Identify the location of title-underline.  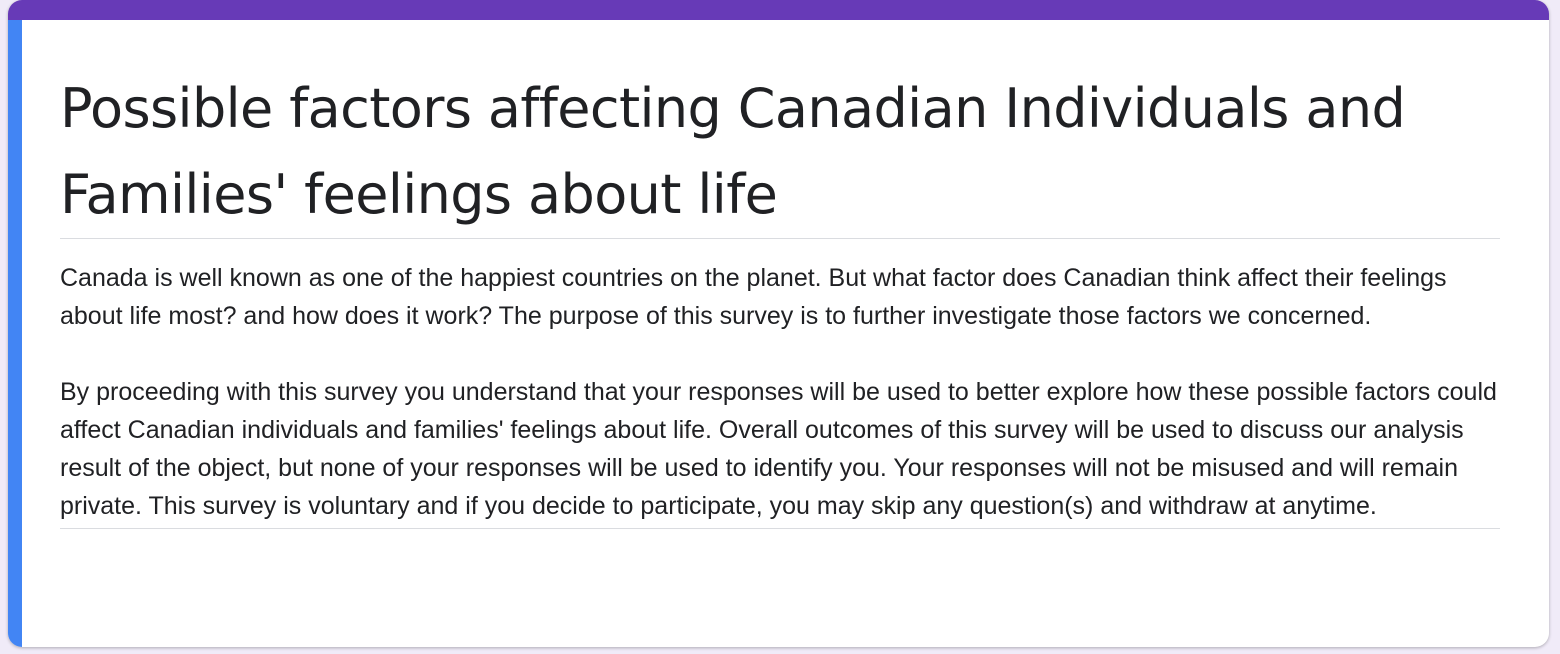
(780, 238).